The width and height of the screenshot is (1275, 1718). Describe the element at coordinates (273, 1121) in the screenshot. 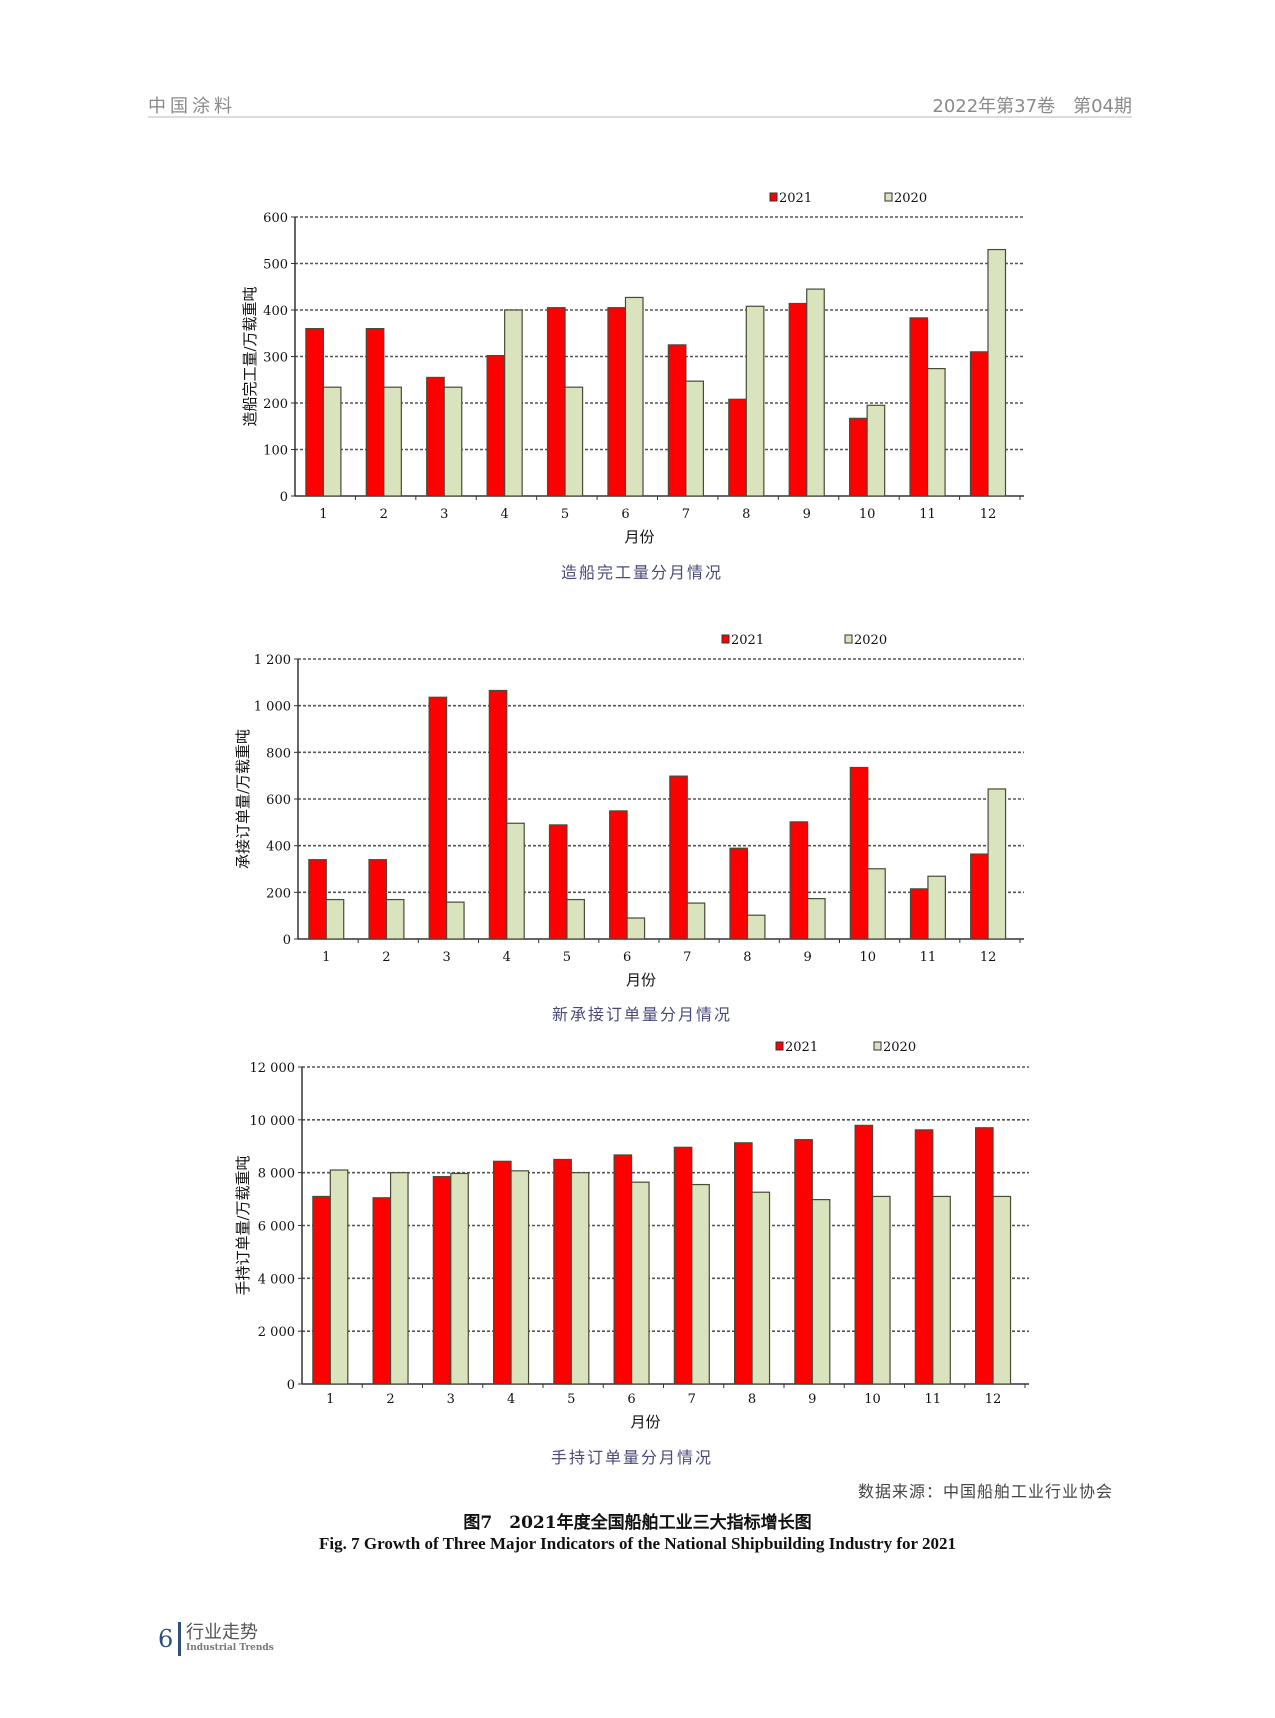

I see `y-tick-label: 10 000` at that location.